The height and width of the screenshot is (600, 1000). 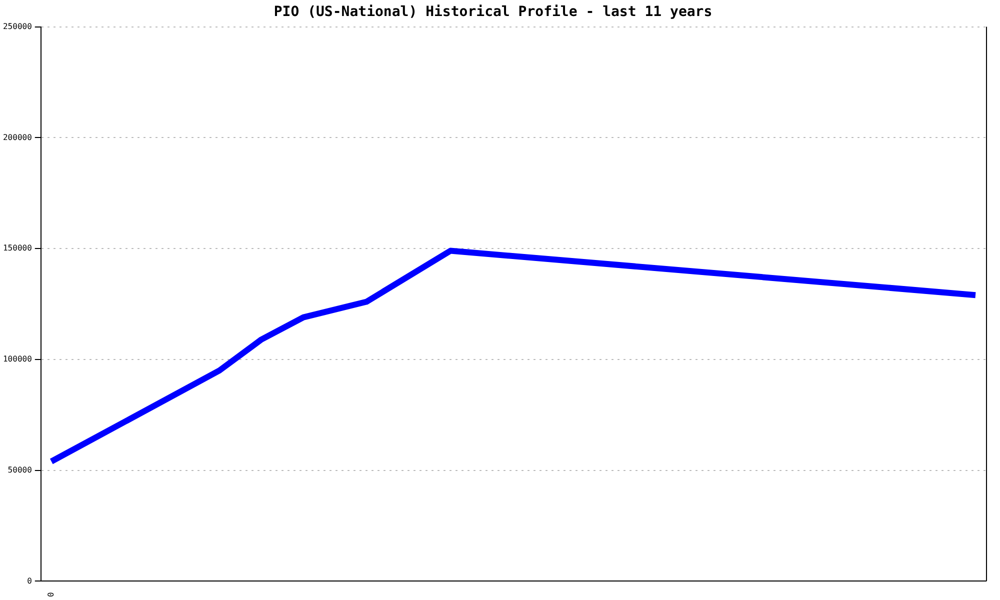 What do you see at coordinates (17, 26) in the screenshot?
I see `y-tick-label: 250000` at bounding box center [17, 26].